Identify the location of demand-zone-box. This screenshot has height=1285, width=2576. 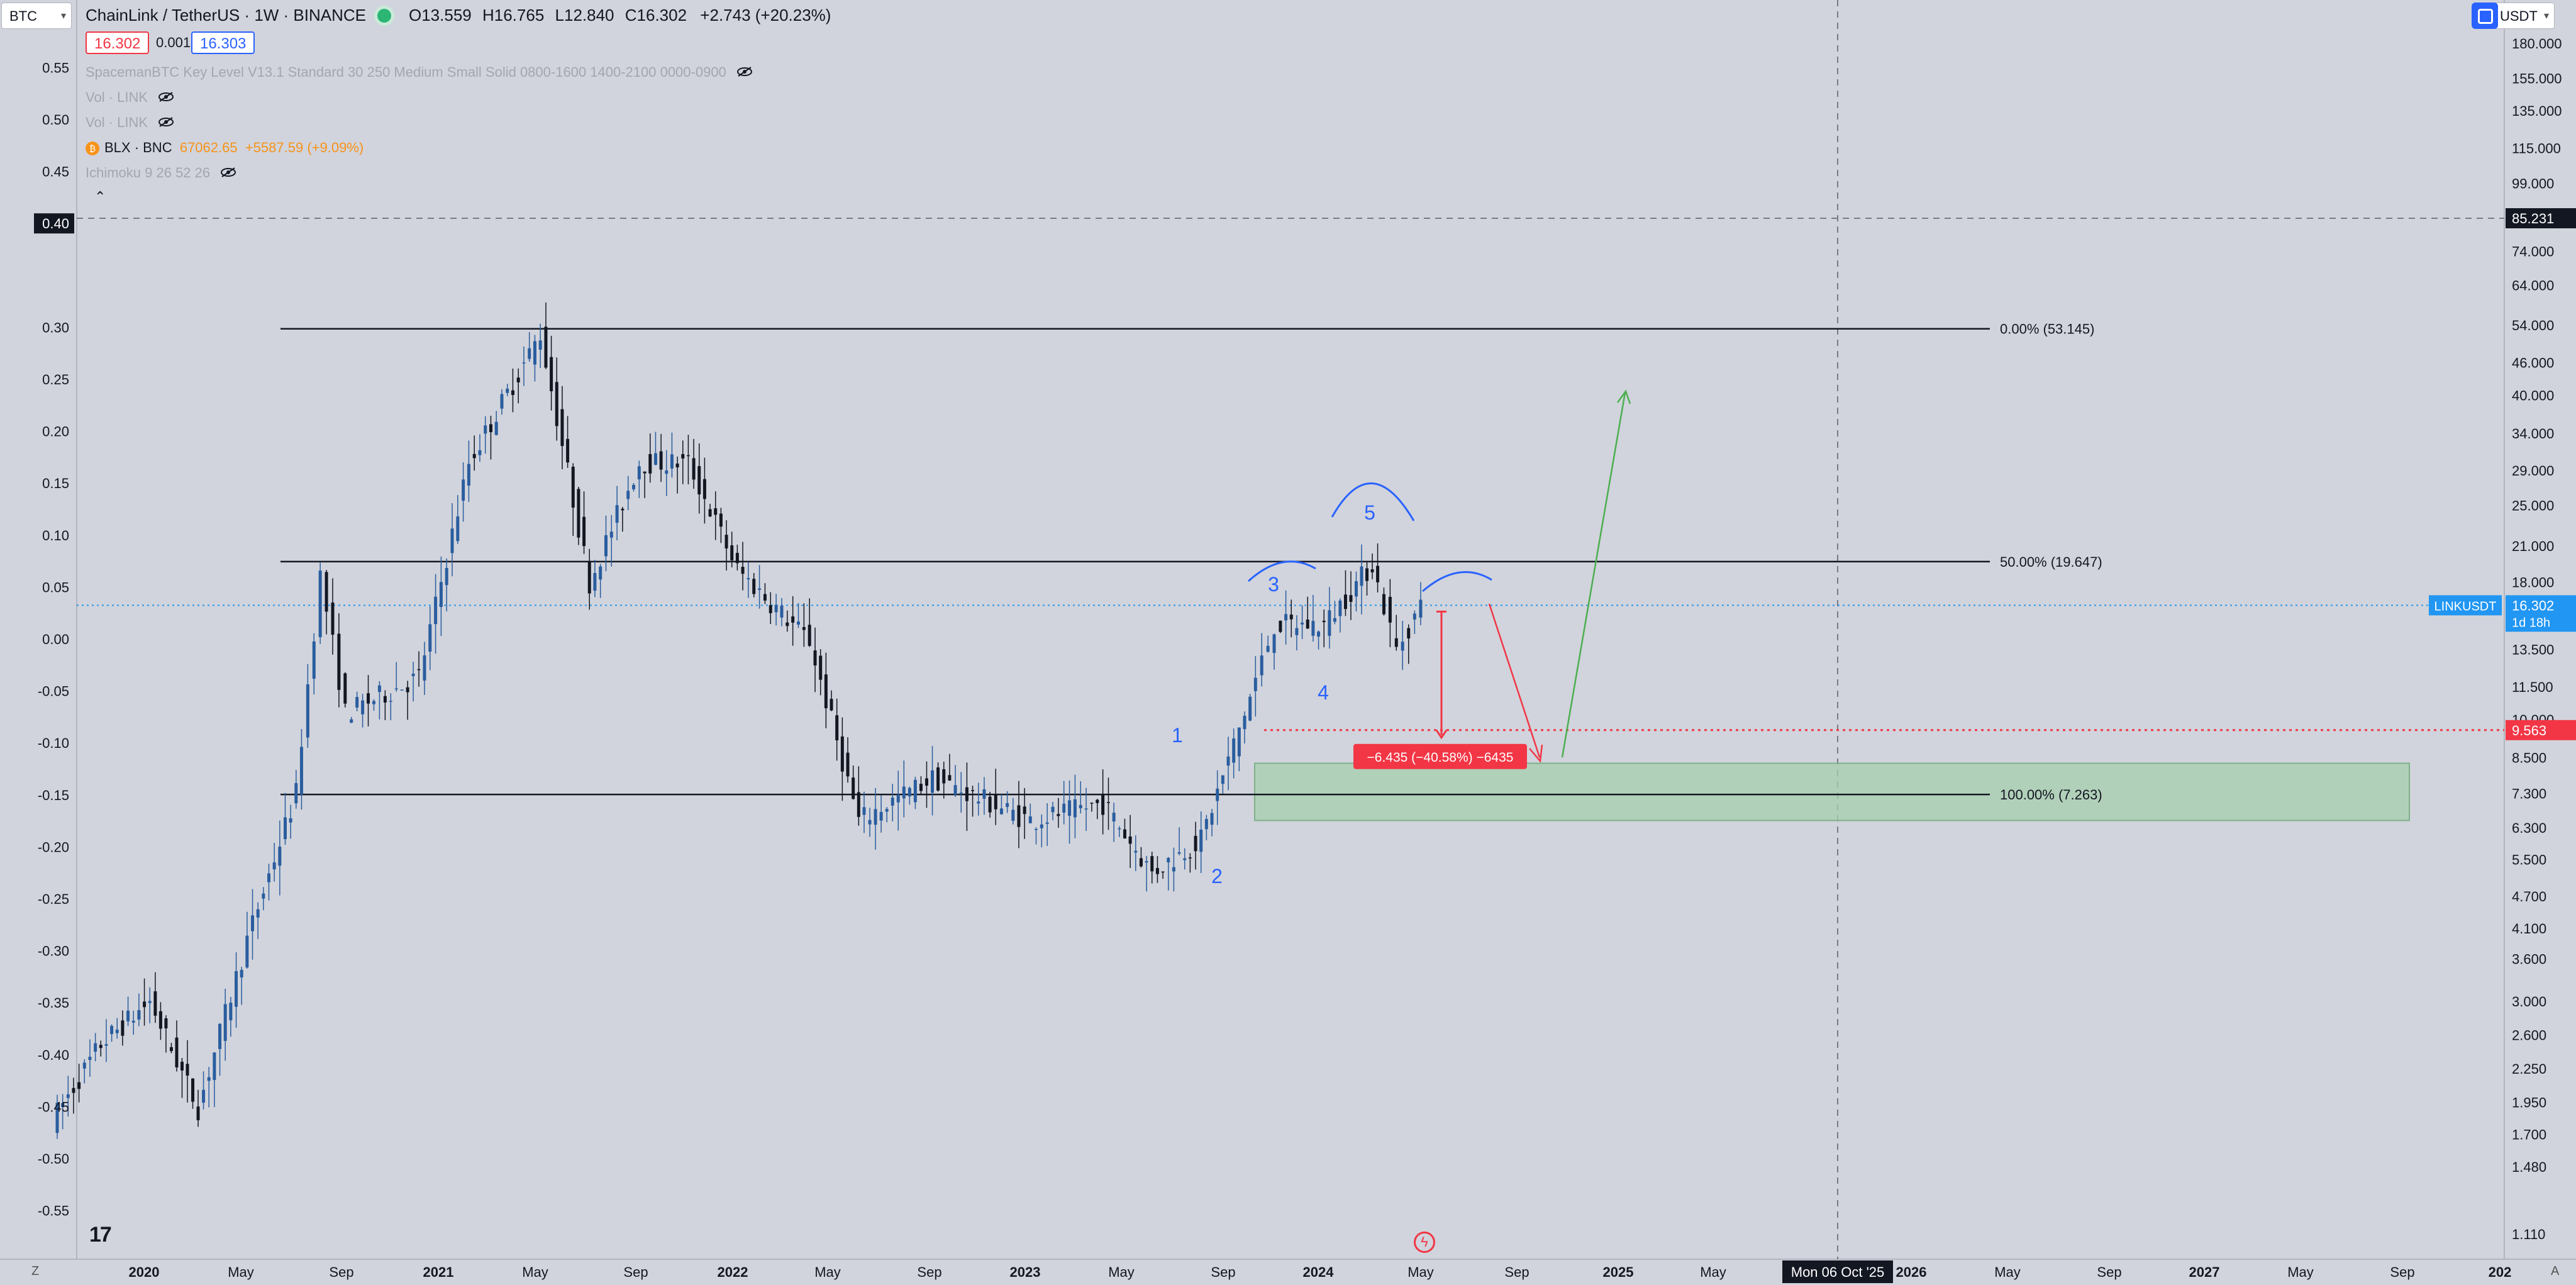
(1832, 791).